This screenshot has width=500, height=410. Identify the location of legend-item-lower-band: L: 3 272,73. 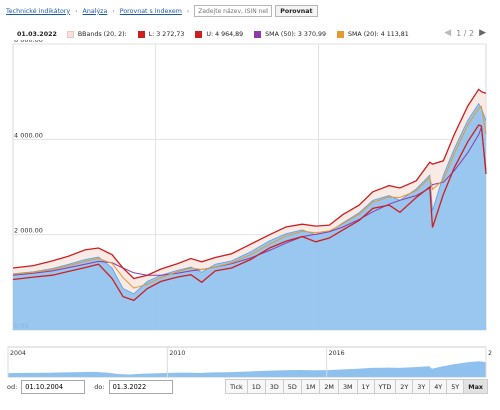
(161, 34).